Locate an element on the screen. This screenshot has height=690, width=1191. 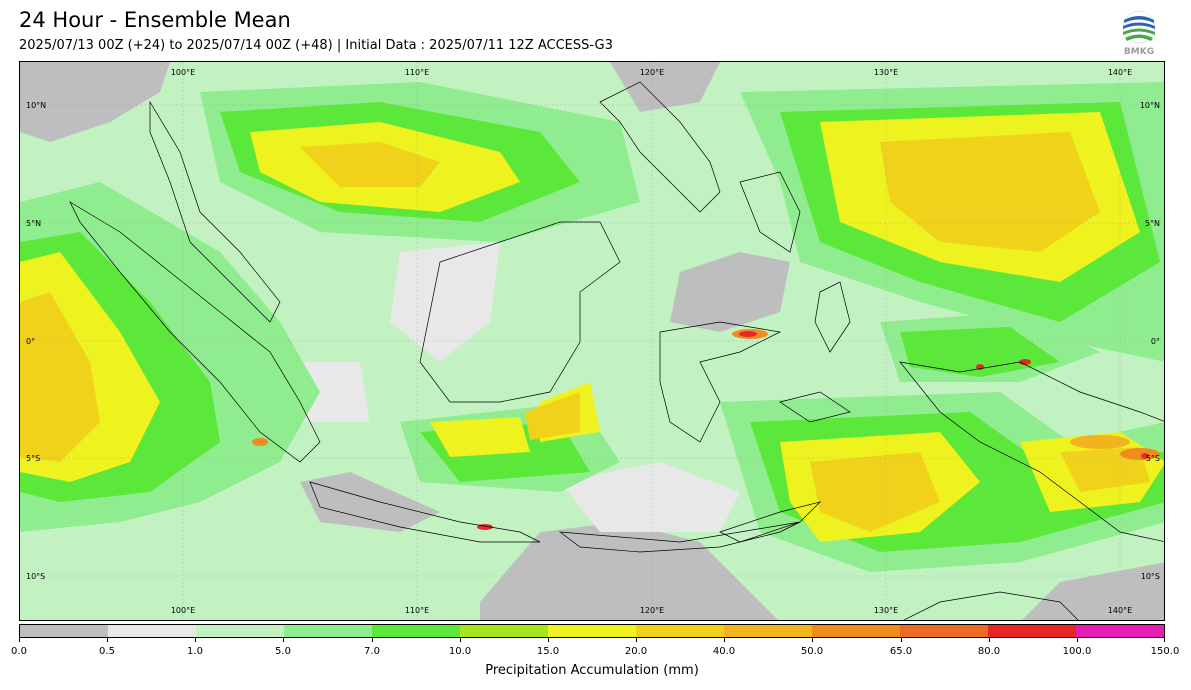
lon-label-bottom: 100°E is located at coordinates (183, 610).